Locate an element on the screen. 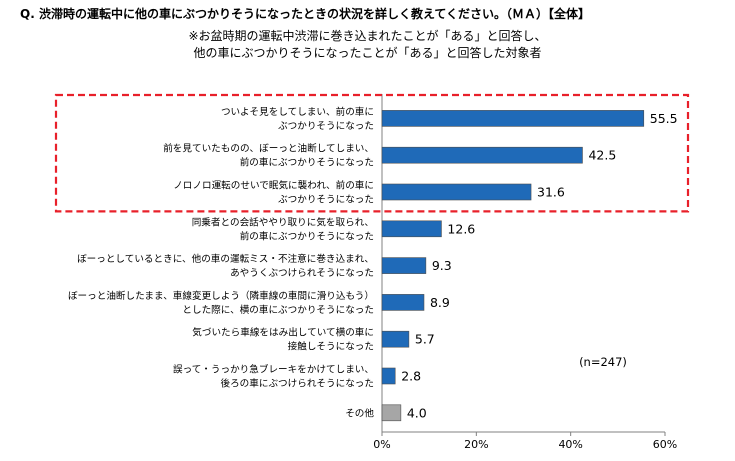 This screenshot has width=735, height=461. data-label: 4.0 is located at coordinates (417, 412).